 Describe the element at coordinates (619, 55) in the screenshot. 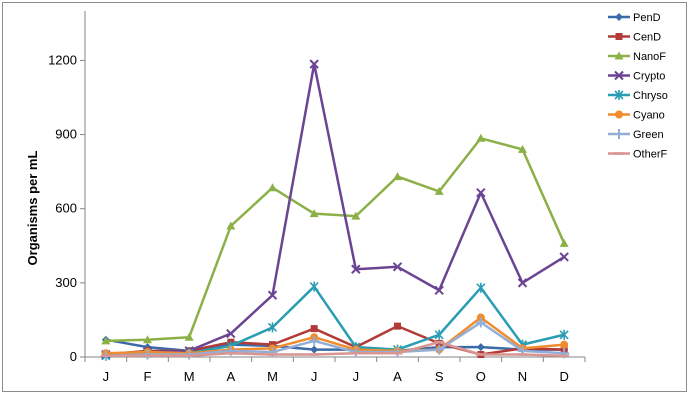

I see `legend-marker-nanof` at that location.